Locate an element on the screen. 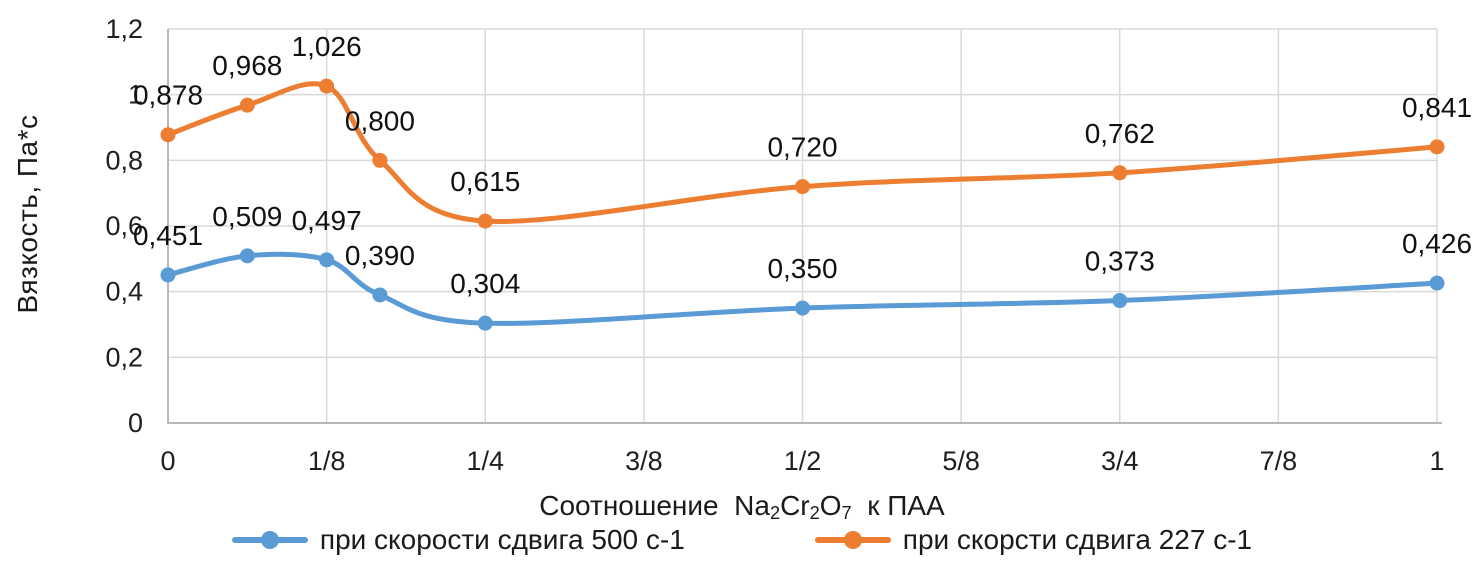 The height and width of the screenshot is (567, 1484). data-point-label: 0,762 is located at coordinates (1120, 133).